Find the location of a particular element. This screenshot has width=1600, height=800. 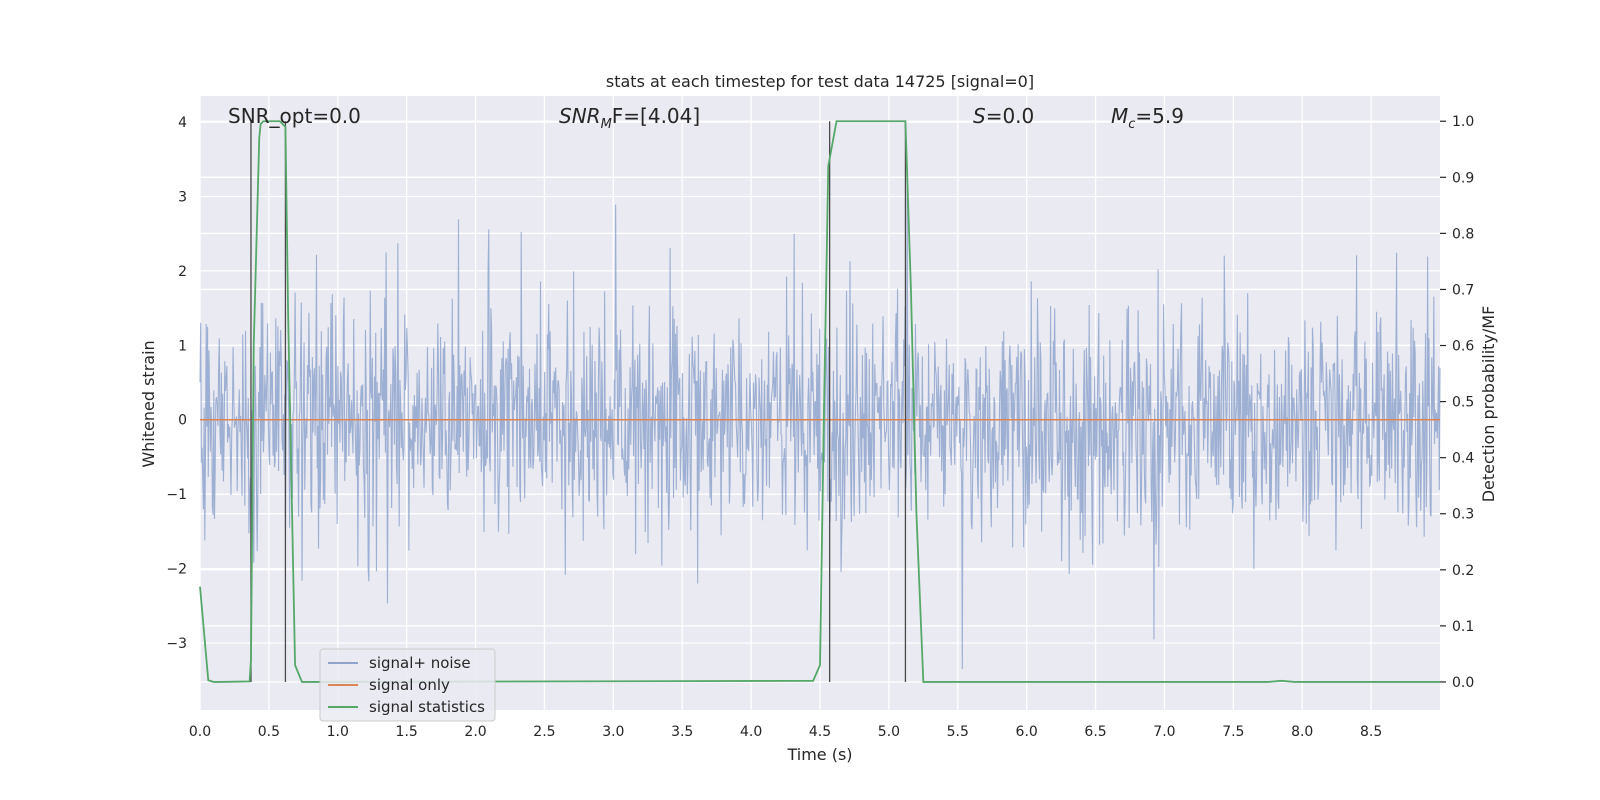

y-axis-ticks: 4 3 2 1 0 −1 −2 −3 is located at coordinates (176, 383).